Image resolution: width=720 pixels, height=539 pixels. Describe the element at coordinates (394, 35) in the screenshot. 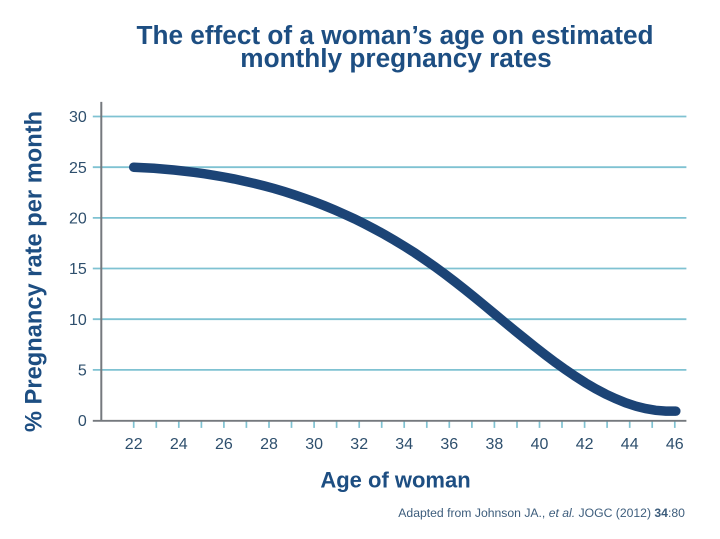

I see `svg-text:The effect of a woman’s age on: The effect of a woman’s age on estimated` at that location.